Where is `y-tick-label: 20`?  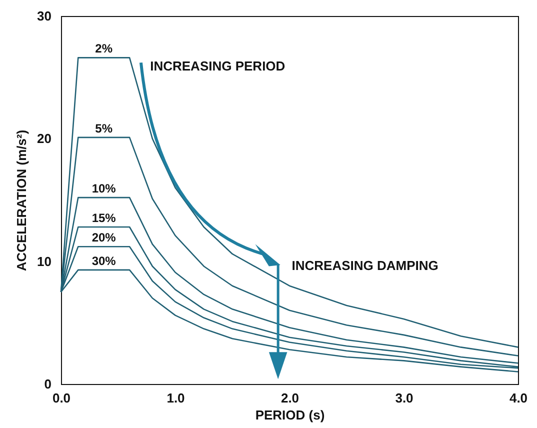 y-tick-label: 20 is located at coordinates (44, 138).